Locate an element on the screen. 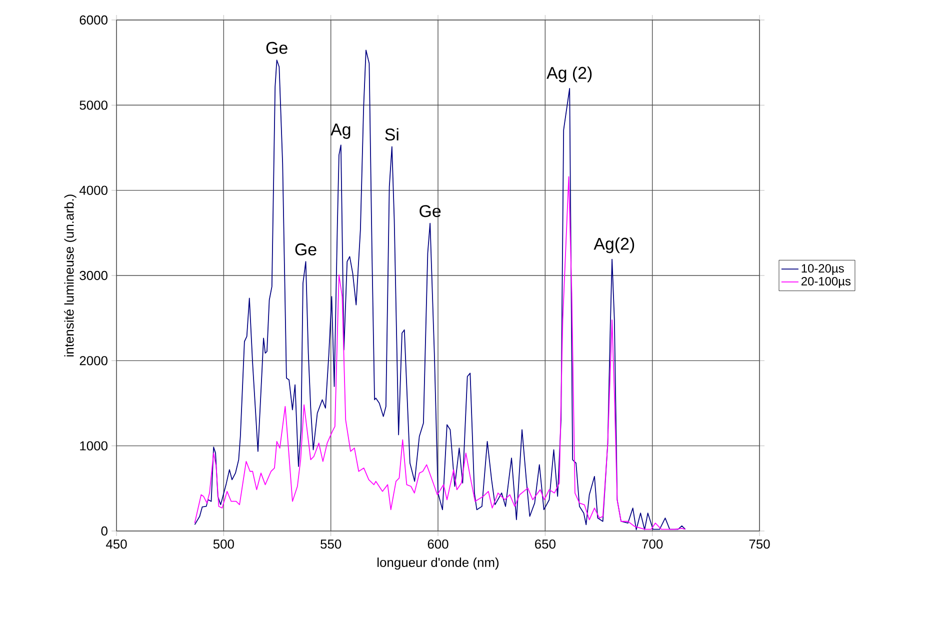 The width and height of the screenshot is (934, 619). x-axis-title: longueur d'onde (nm) is located at coordinates (438, 564).